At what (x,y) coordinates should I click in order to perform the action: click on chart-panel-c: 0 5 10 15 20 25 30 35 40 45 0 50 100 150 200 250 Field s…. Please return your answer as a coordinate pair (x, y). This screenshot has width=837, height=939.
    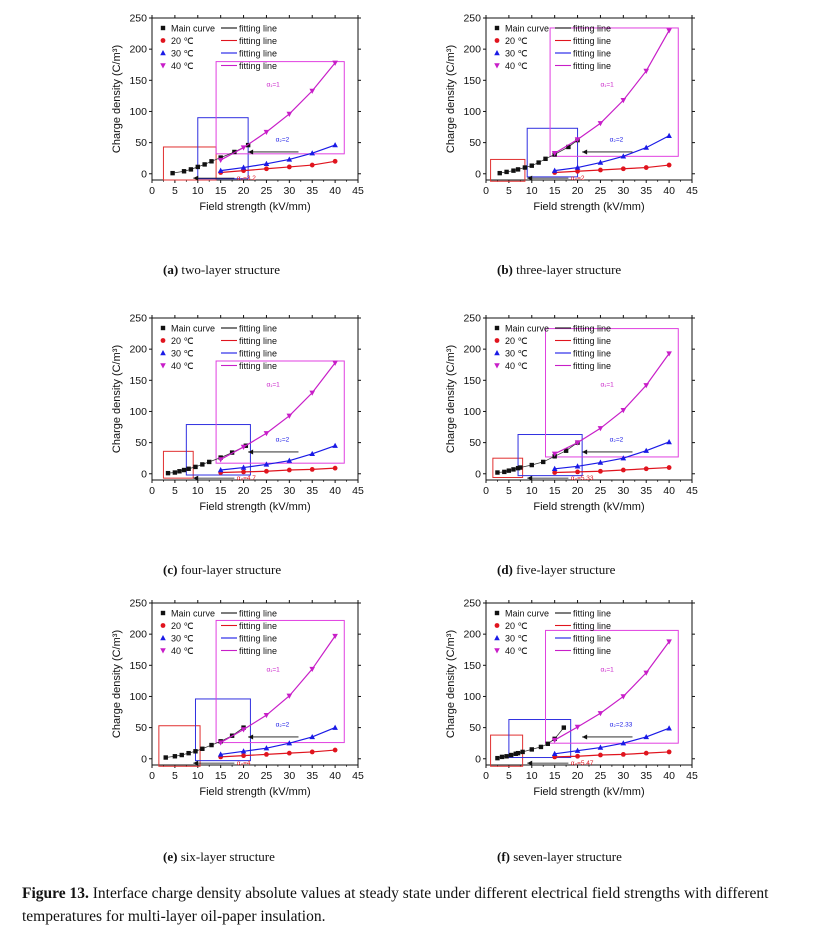
    Looking at the image, I should click on (237, 413).